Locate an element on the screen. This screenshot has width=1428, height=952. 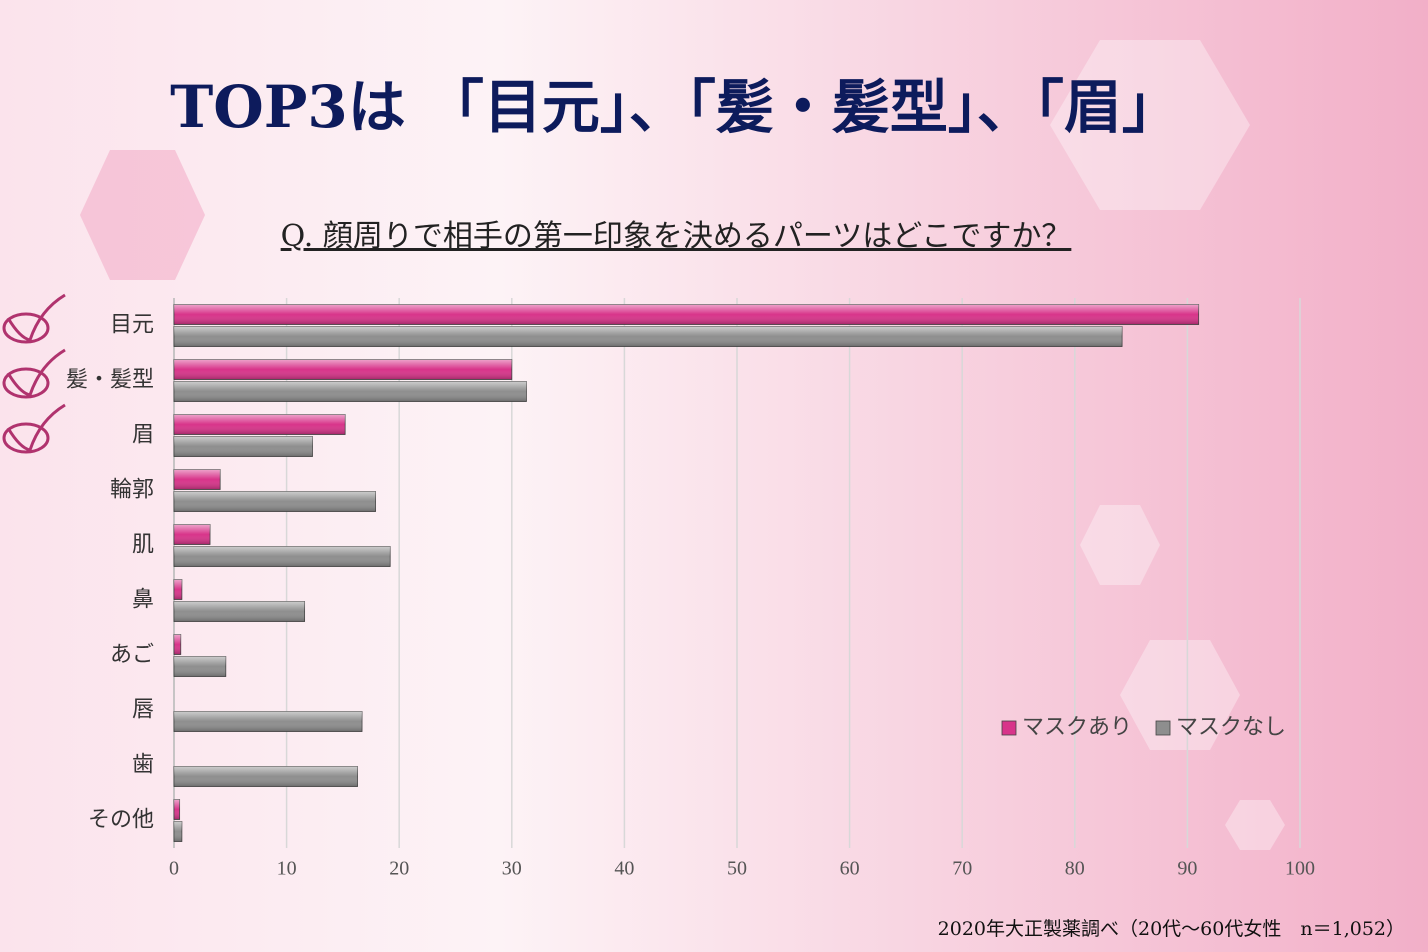
y-tick-label: 歯 is located at coordinates (143, 765).